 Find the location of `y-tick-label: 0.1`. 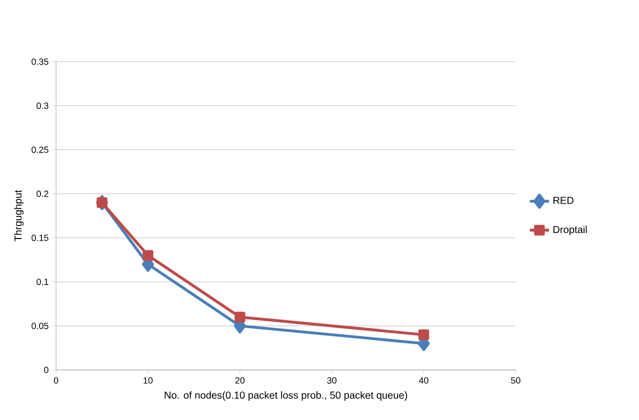

y-tick-label: 0.1 is located at coordinates (42, 281).